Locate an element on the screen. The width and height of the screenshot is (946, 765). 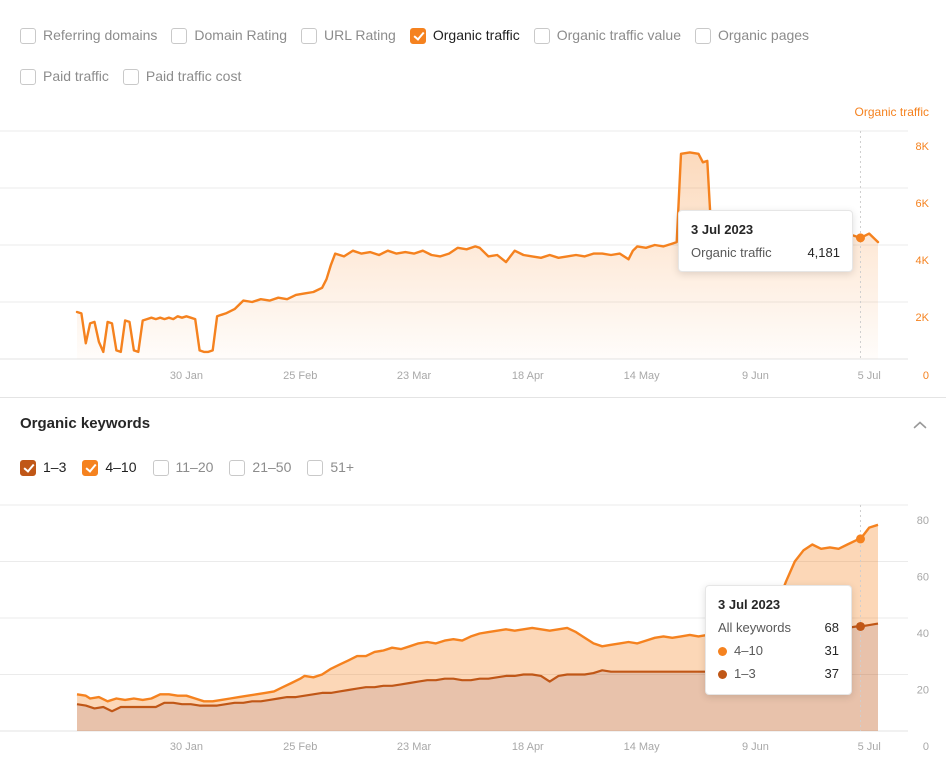
filter-paid-traffic: Paid traffic is located at coordinates (64, 76).